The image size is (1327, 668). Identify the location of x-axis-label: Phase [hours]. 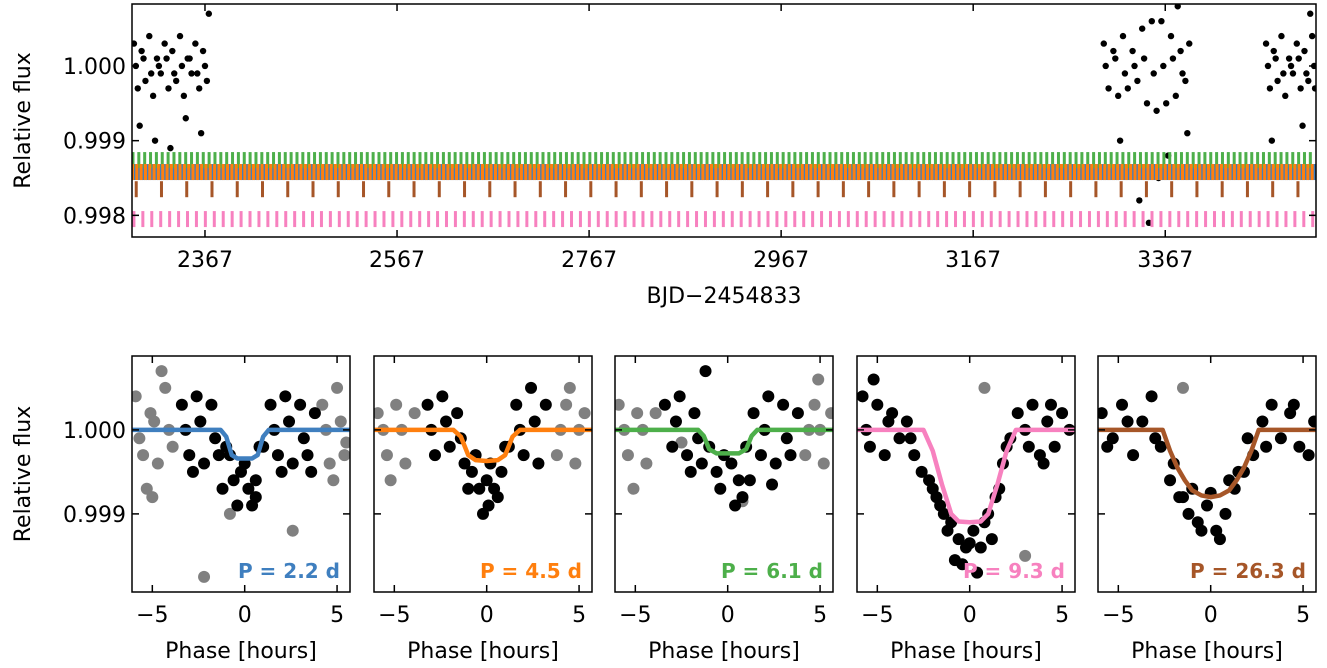
(1207, 651).